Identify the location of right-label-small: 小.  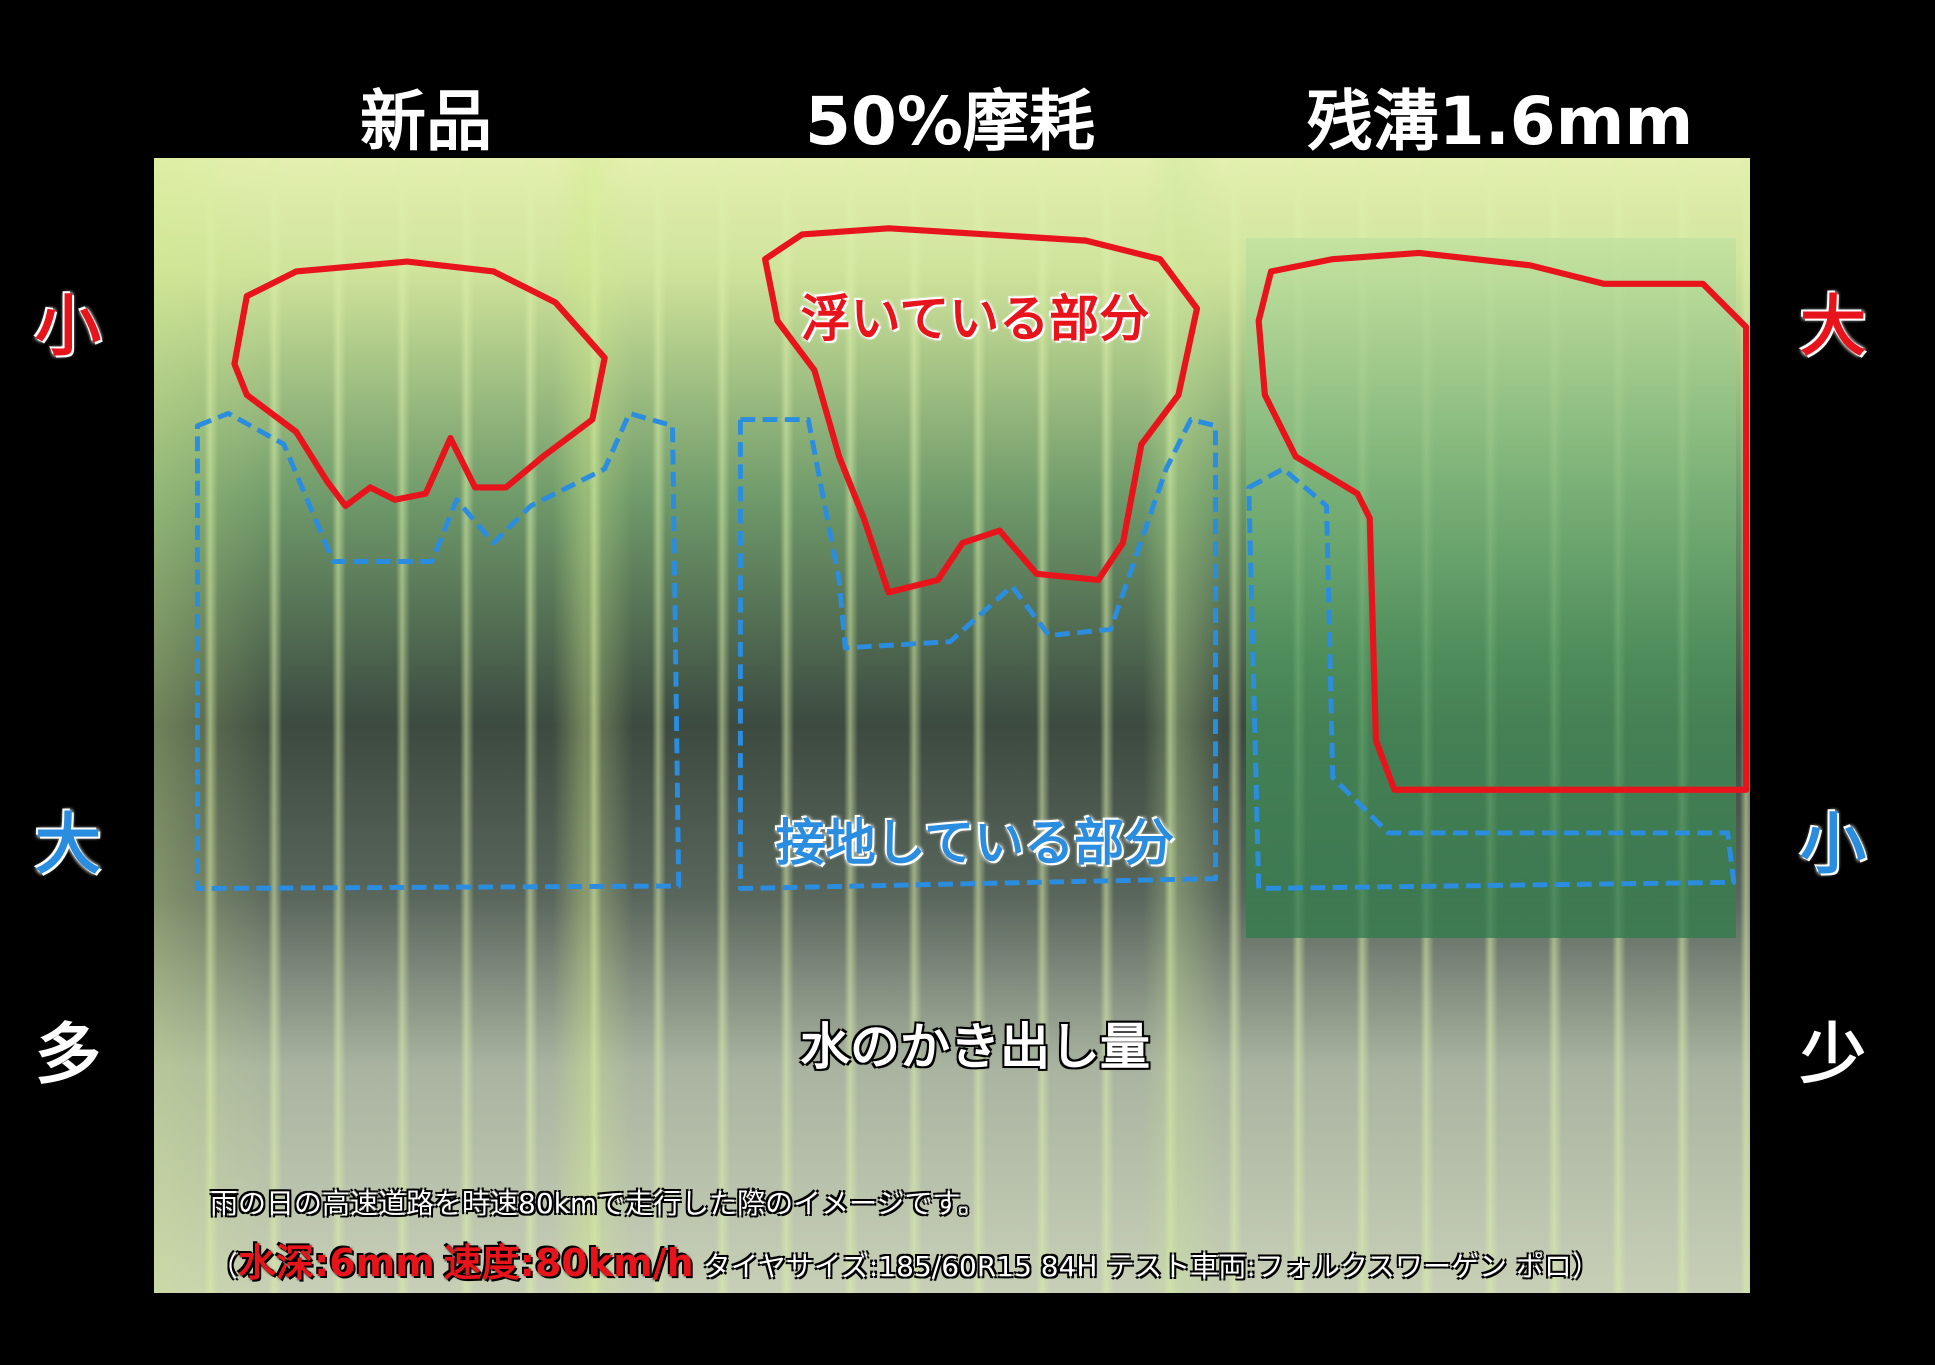
(1833, 844).